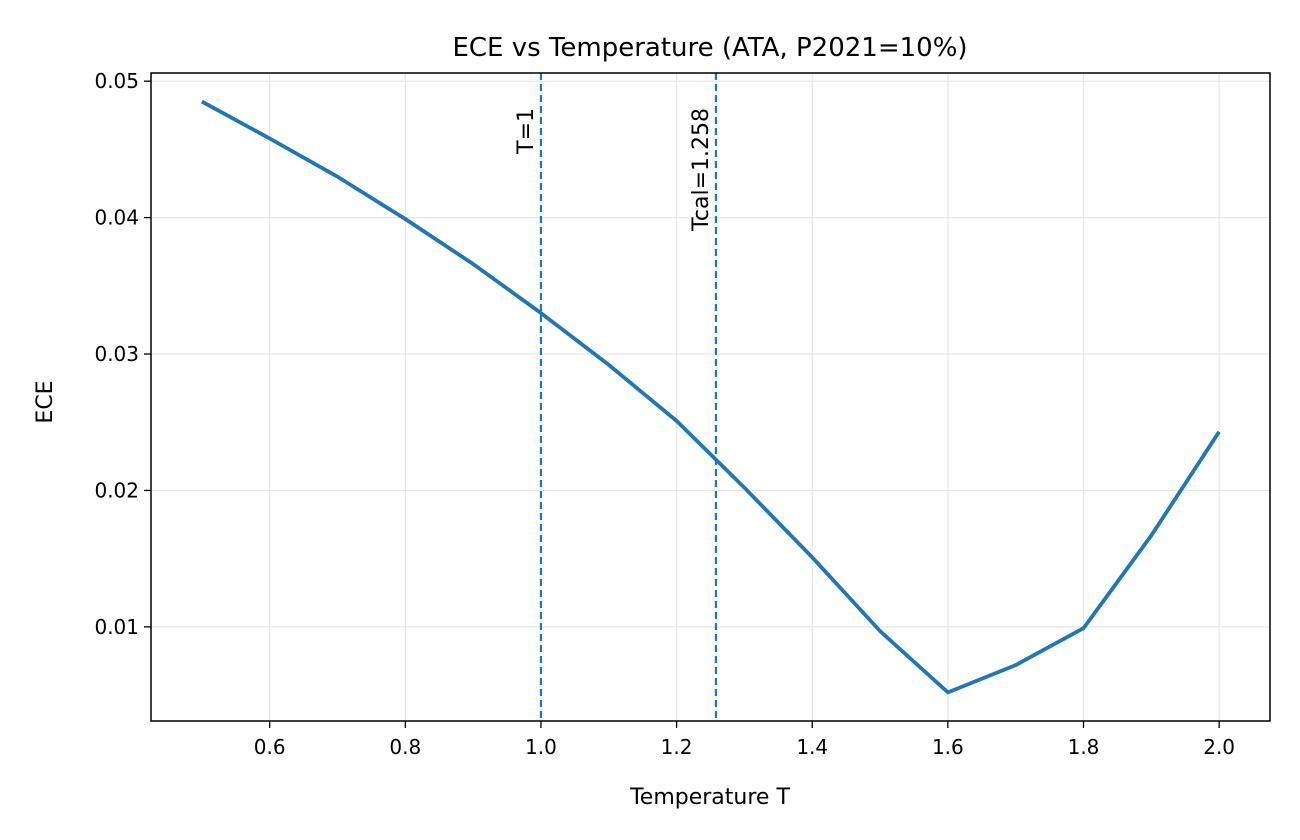  What do you see at coordinates (616, 397) in the screenshot?
I see `reference-lines: T=1 Tcal=1.258` at bounding box center [616, 397].